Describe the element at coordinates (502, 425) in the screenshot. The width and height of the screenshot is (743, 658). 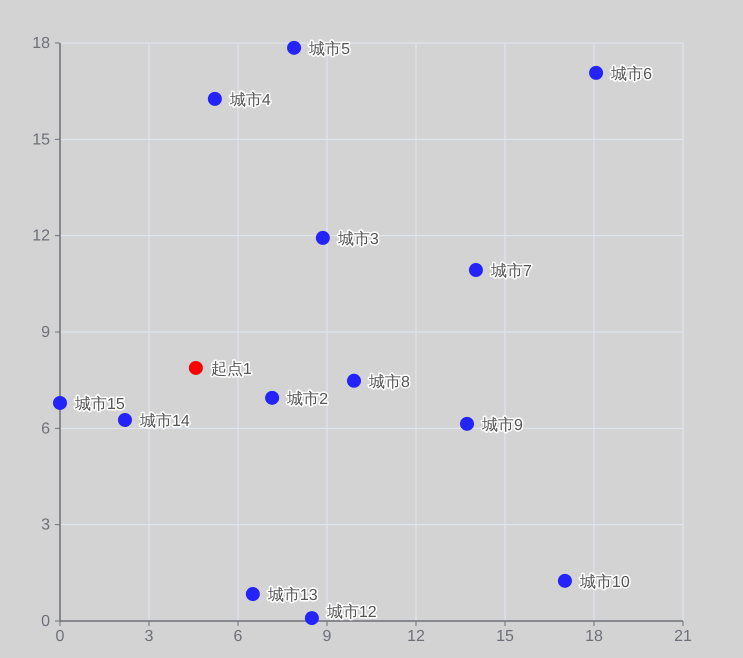
I see `data-label: 城市9` at that location.